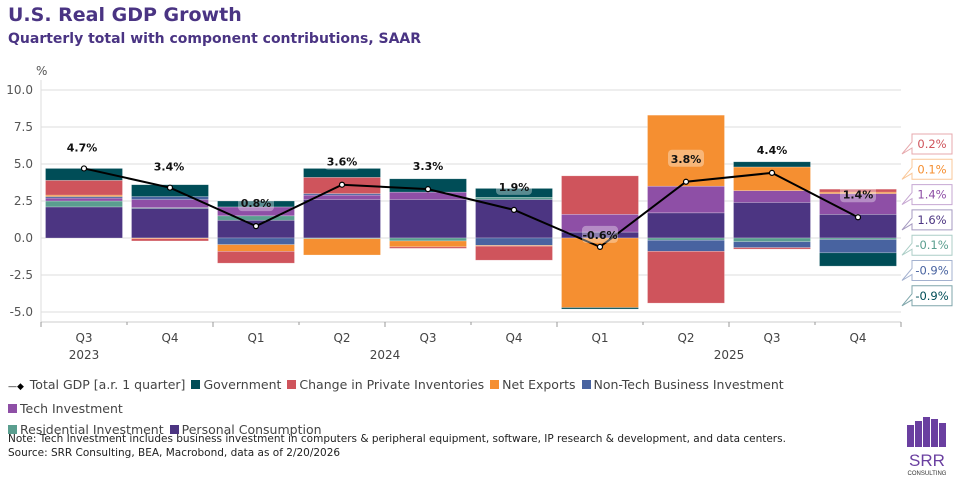 The height and width of the screenshot is (480, 960). I want to click on legend-line-marker-icon: —◆, so click(17, 387).